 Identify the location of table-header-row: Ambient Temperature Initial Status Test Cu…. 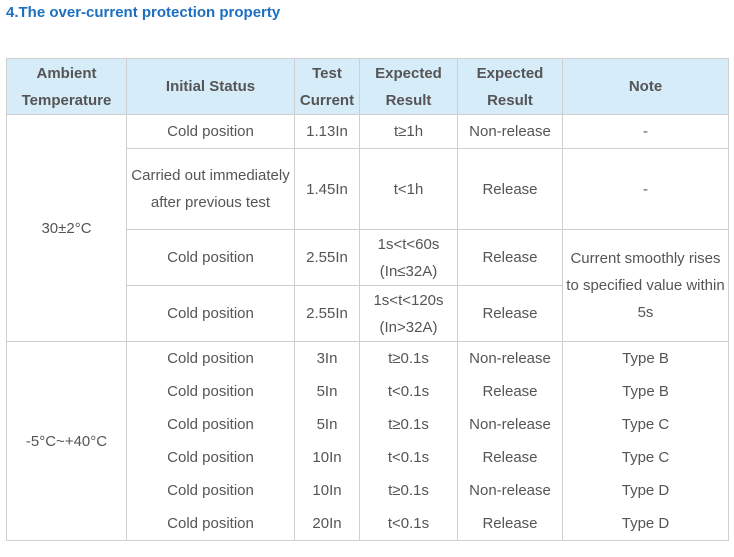
(367, 86).